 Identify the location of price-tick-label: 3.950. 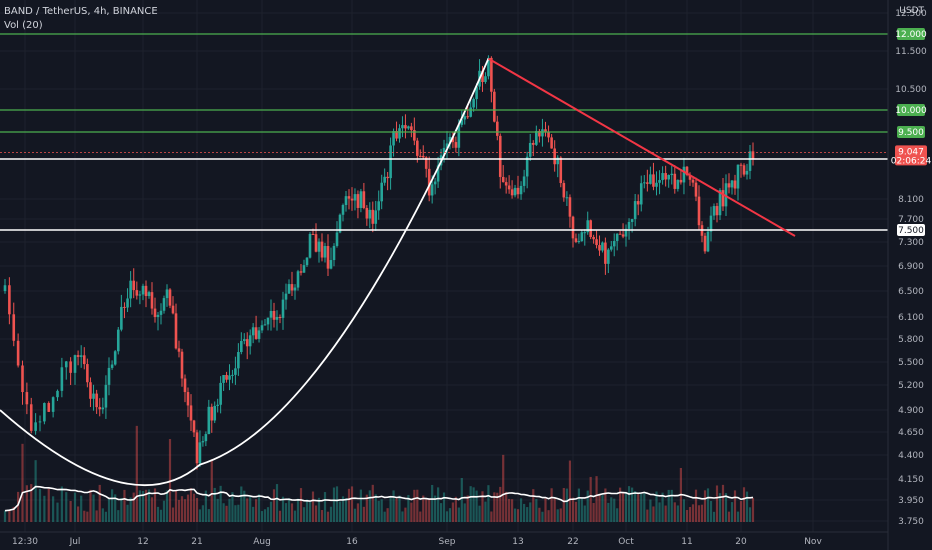
(911, 501).